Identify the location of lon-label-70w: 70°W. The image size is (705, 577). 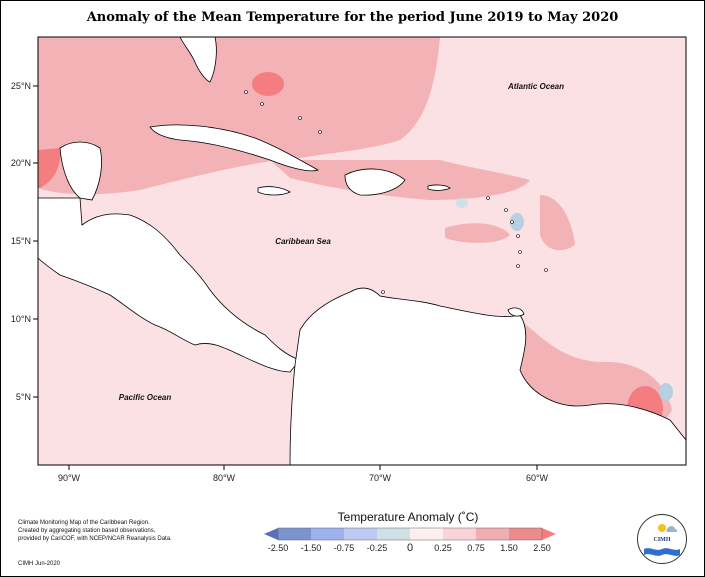
(380, 478).